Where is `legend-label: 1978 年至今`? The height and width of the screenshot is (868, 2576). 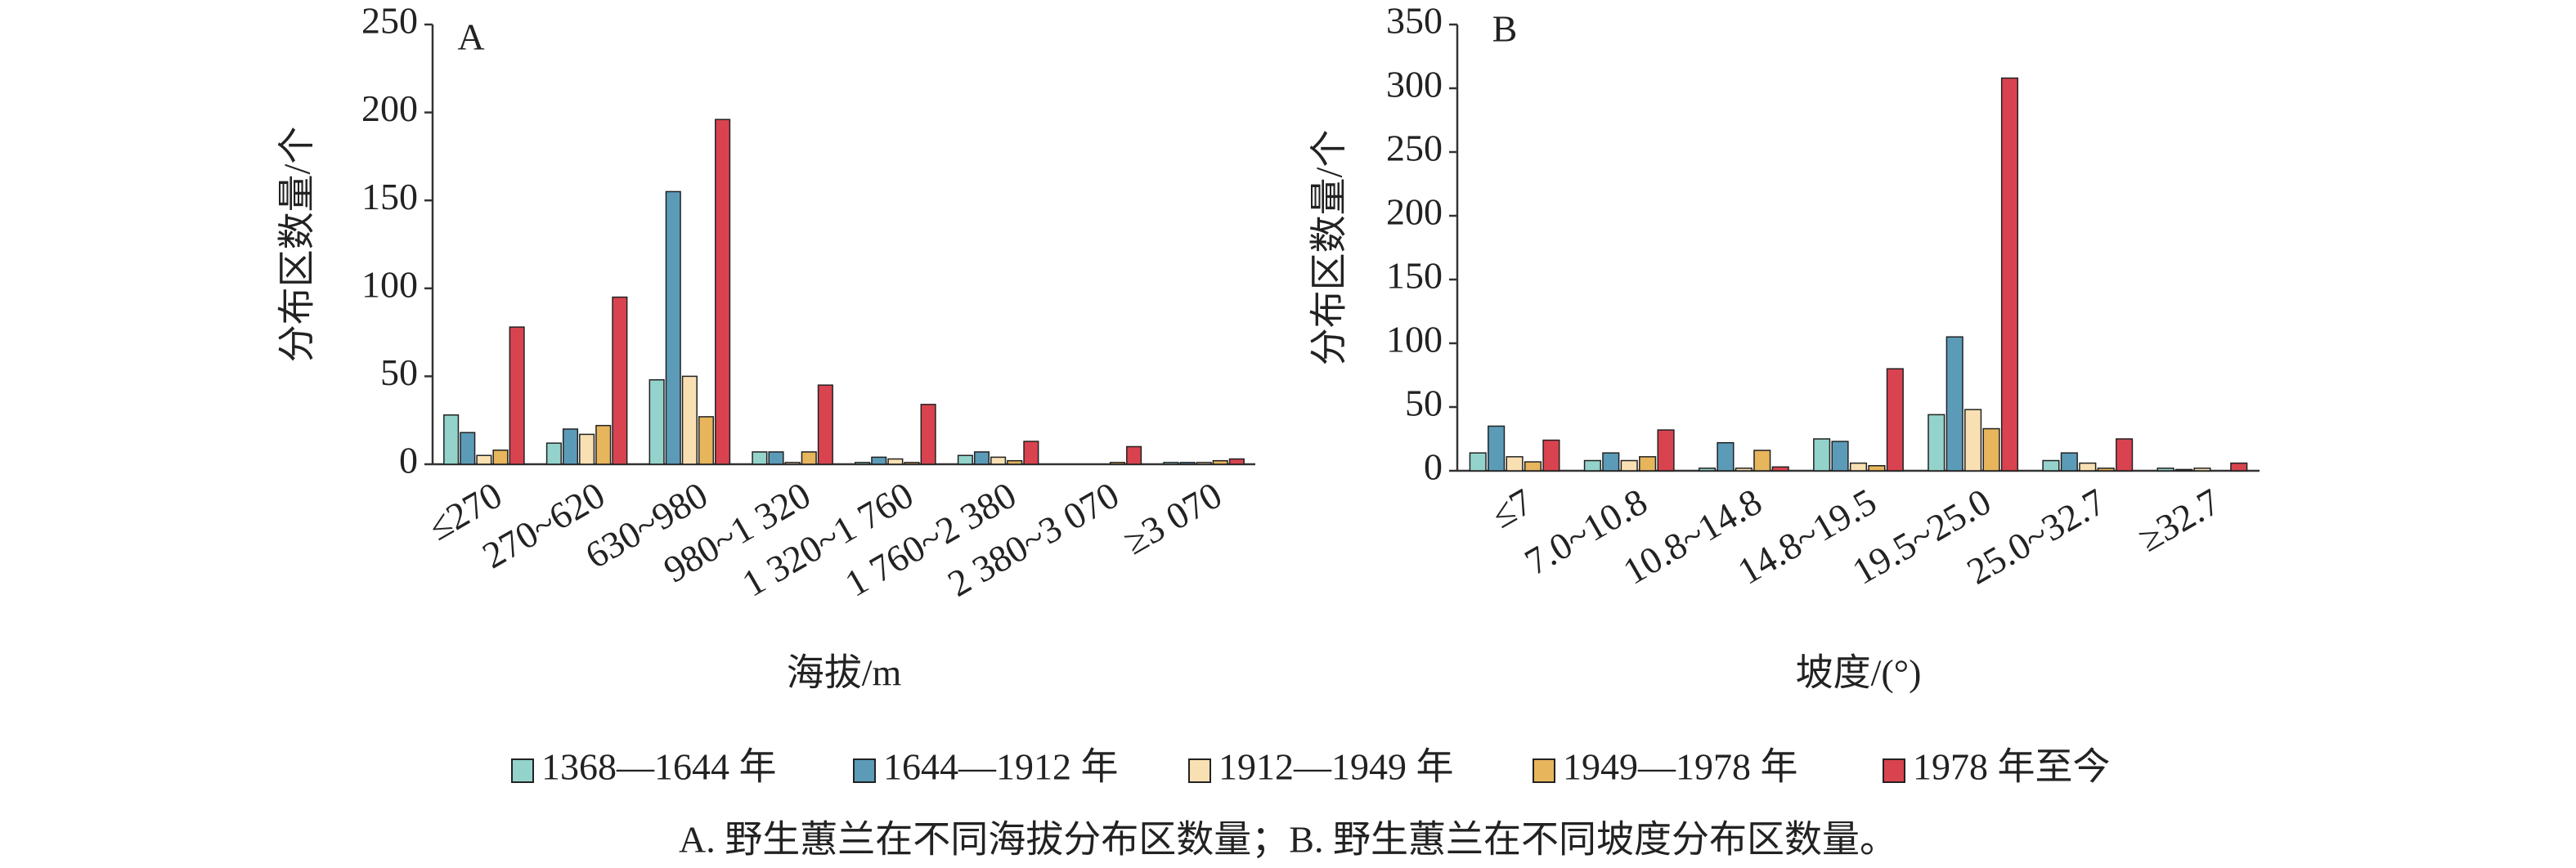 legend-label: 1978 年至今 is located at coordinates (2012, 767).